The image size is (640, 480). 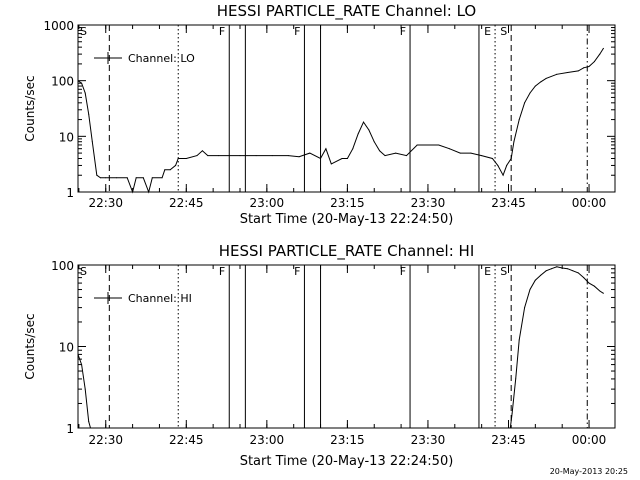 I want to click on x-tick-label: 23:15, so click(x=347, y=440).